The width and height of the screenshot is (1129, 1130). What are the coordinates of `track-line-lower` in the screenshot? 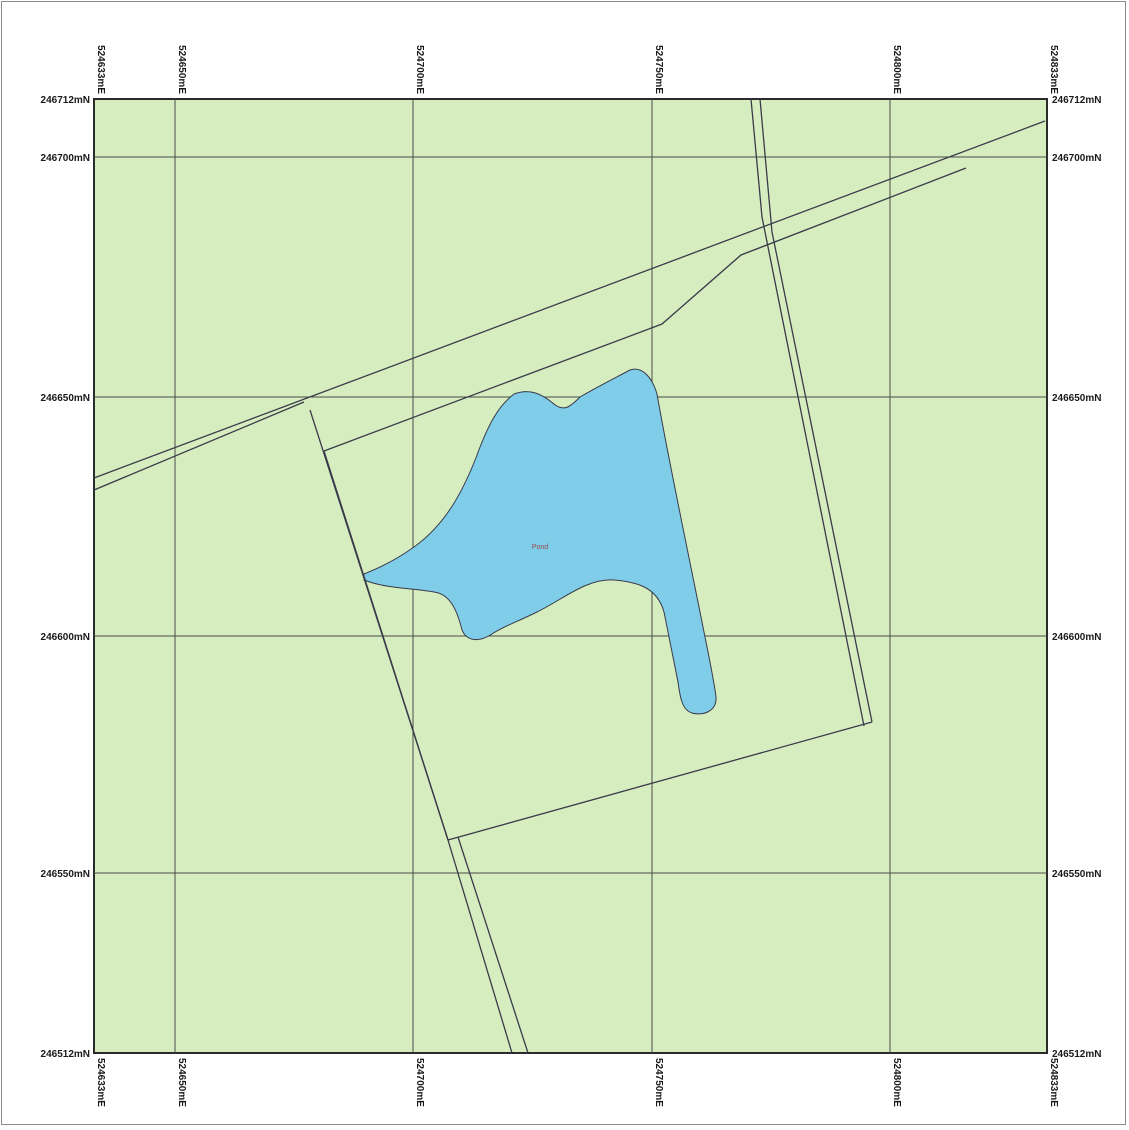 It's located at (199, 446).